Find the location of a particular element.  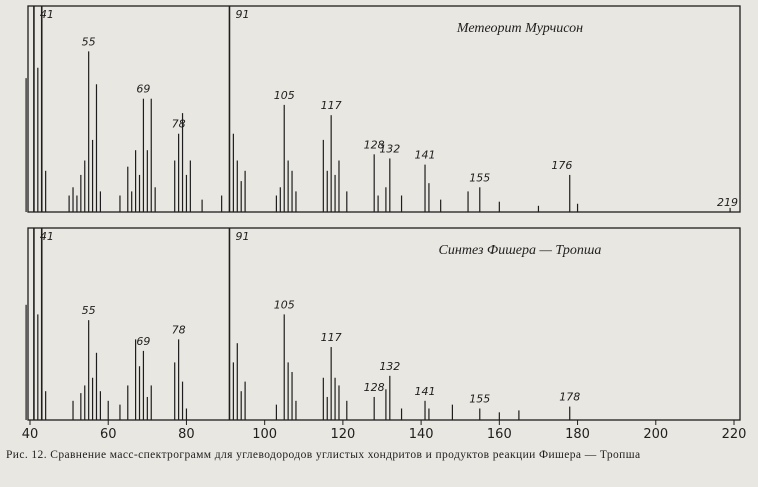

x-tick-label: 100 is located at coordinates (264, 434).